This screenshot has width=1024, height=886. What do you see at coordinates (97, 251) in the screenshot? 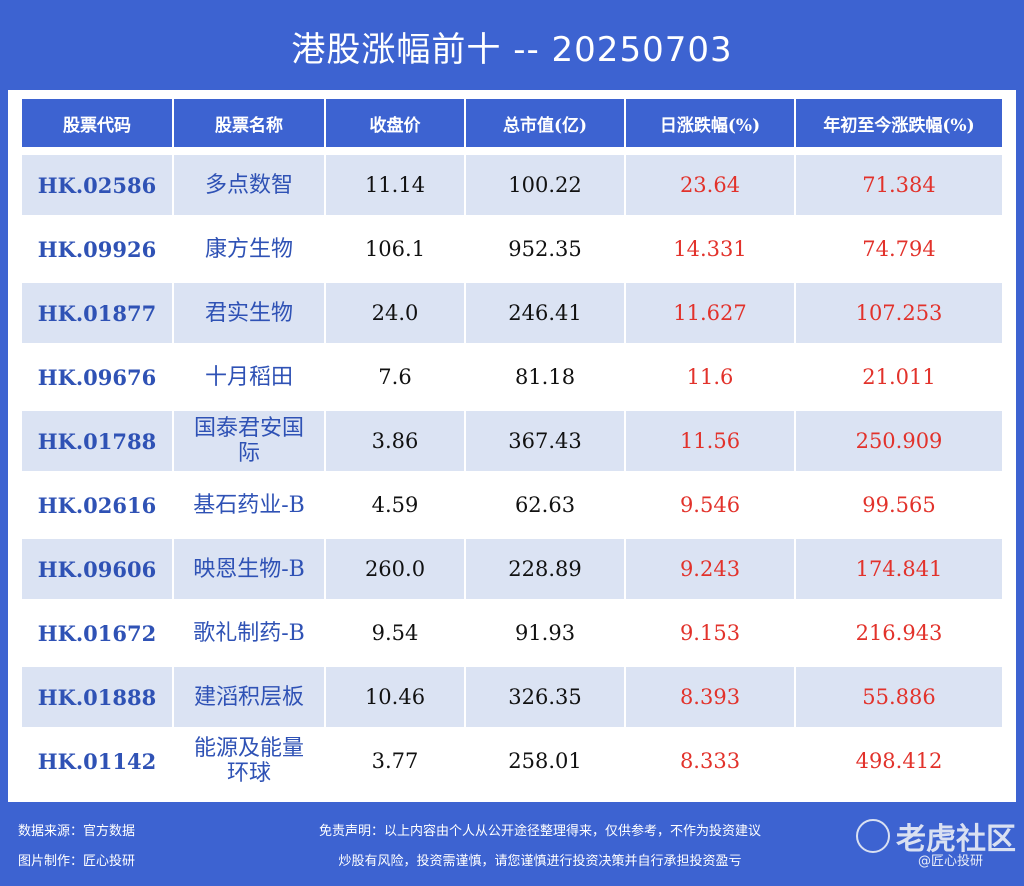
I see `cell-code: HK.09926` at bounding box center [97, 251].